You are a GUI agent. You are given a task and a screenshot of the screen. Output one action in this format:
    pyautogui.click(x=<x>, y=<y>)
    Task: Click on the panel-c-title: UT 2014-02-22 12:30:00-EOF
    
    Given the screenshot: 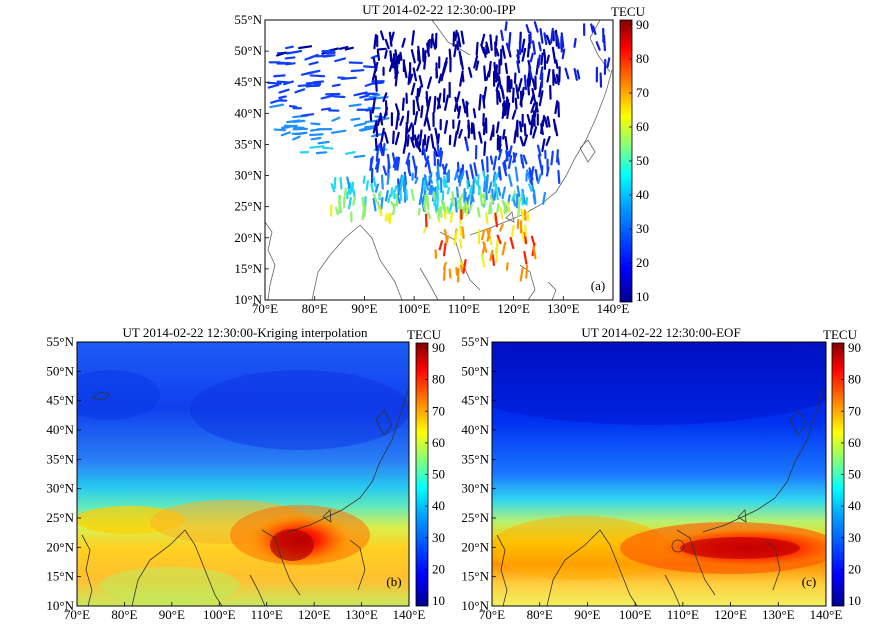 What is the action you would take?
    pyautogui.click(x=660, y=332)
    